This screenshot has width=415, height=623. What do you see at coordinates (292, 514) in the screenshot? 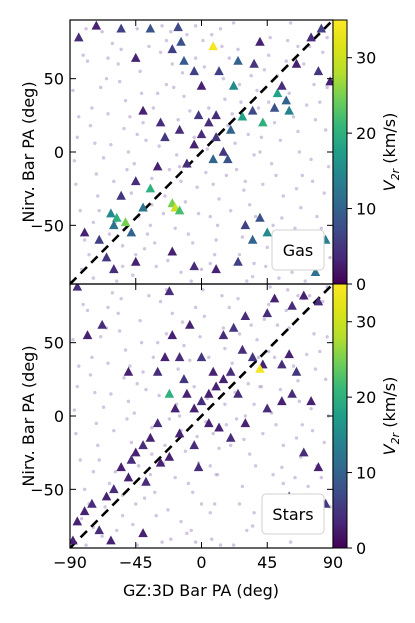
I see `stars-panel-label: Stars` at bounding box center [292, 514].